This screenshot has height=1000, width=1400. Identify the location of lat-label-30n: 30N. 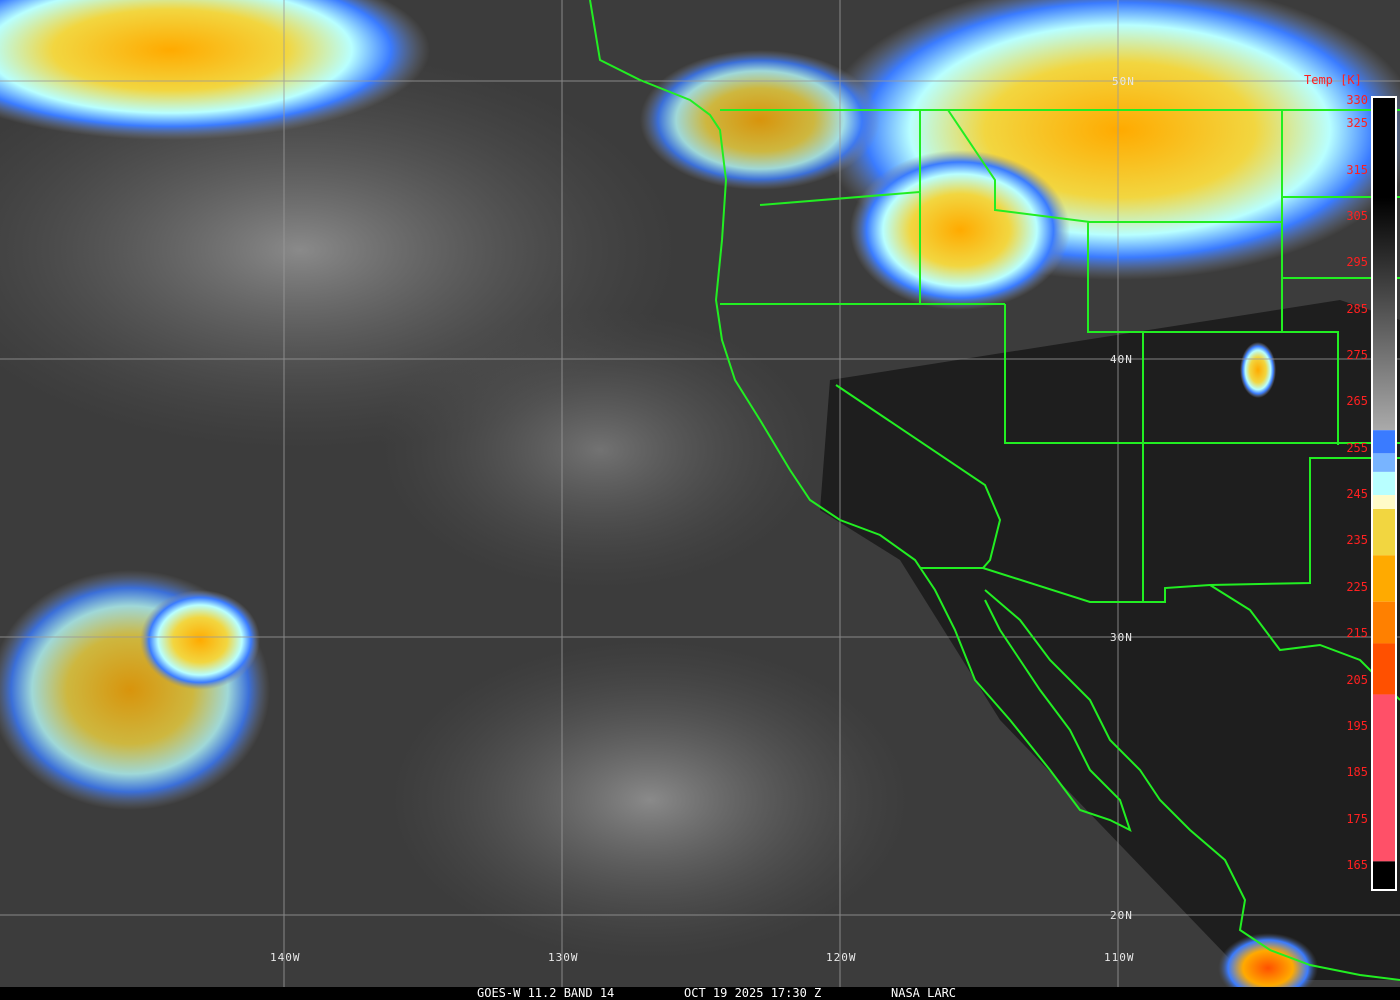
(1121, 637).